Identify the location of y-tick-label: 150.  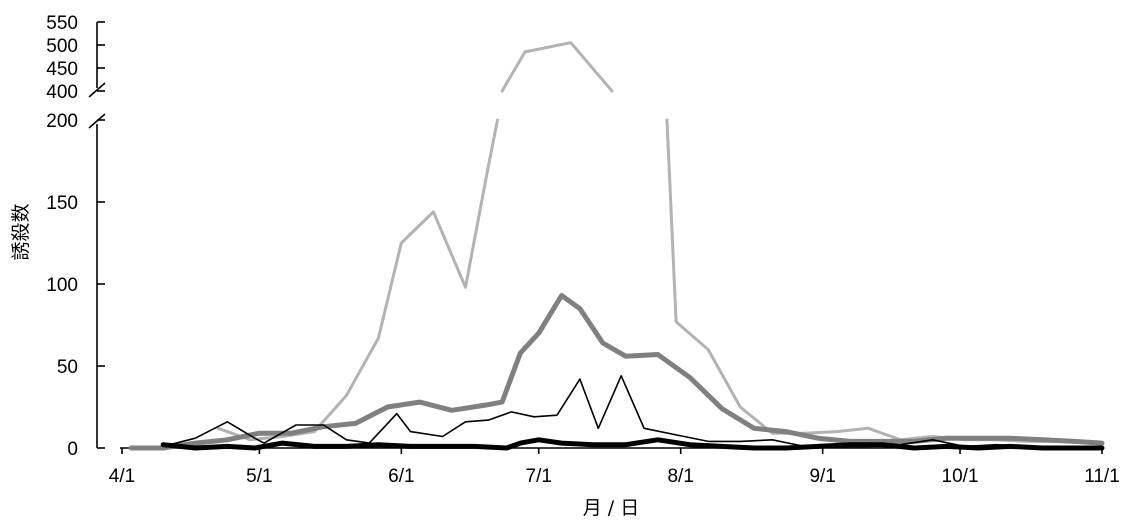
(62, 203).